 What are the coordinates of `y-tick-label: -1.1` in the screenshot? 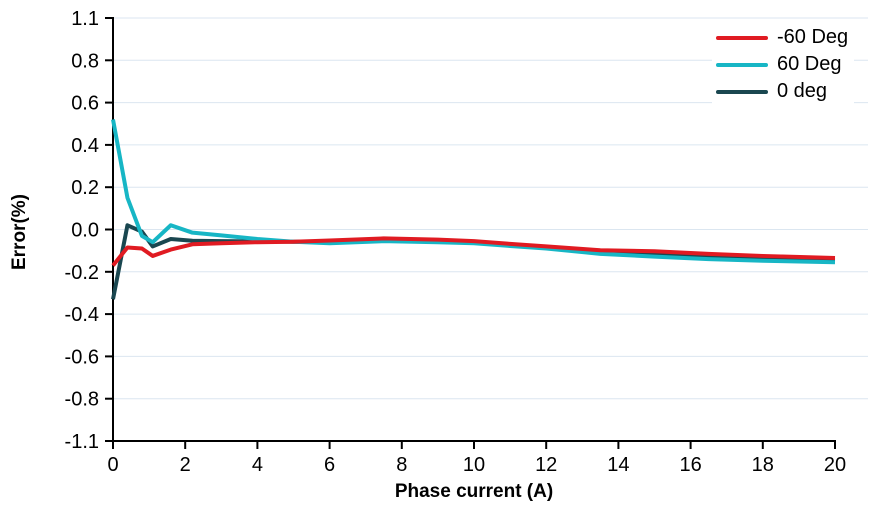 It's located at (82, 442).